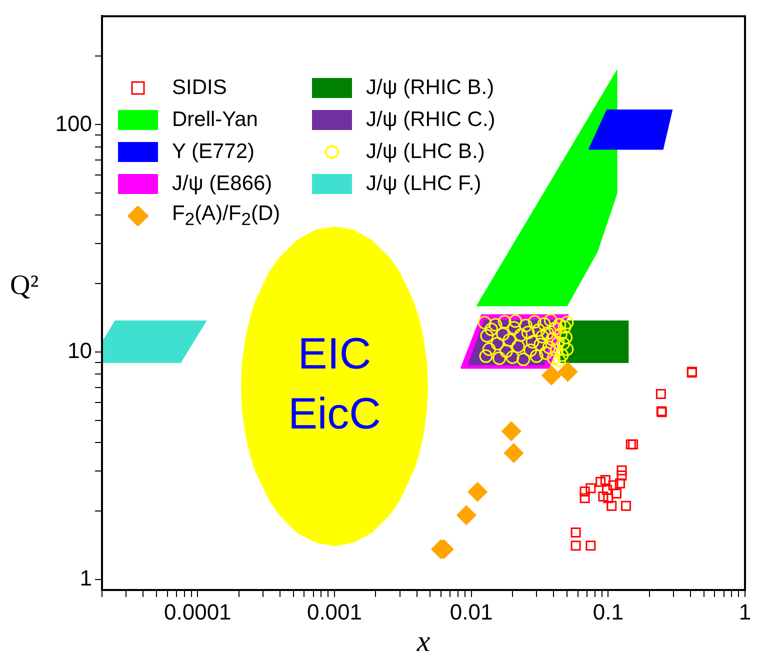  Describe the element at coordinates (215, 120) in the screenshot. I see `legend-label: Drell-Yan` at that location.